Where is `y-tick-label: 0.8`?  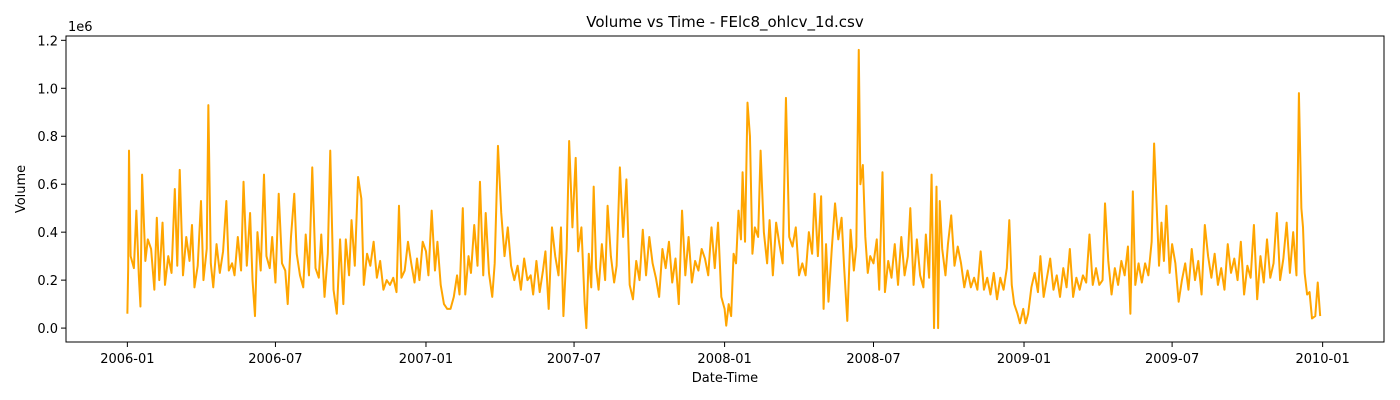
y-tick-label: 0.8 is located at coordinates (47, 137).